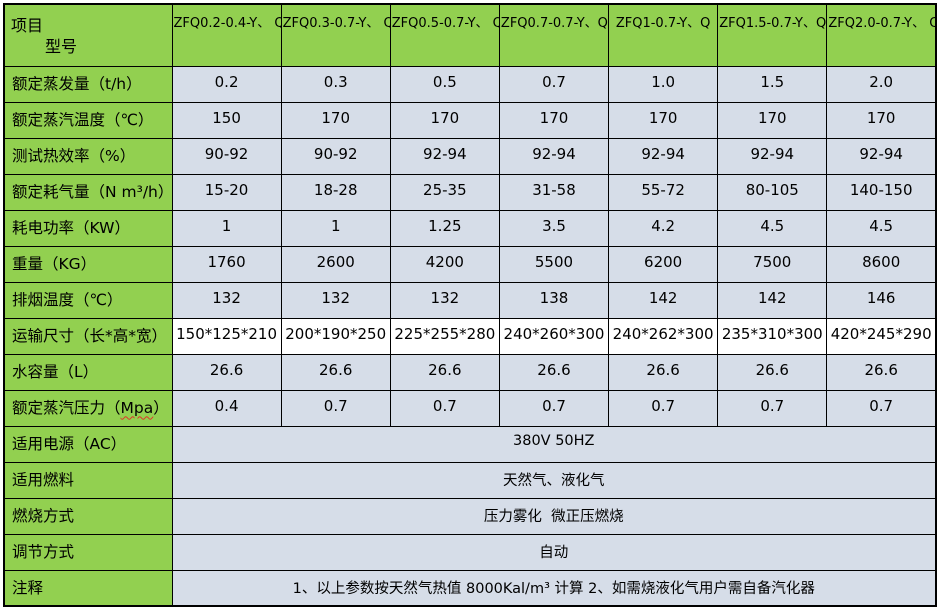 The height and width of the screenshot is (607, 941). I want to click on value-cell: 0.2, so click(226, 84).